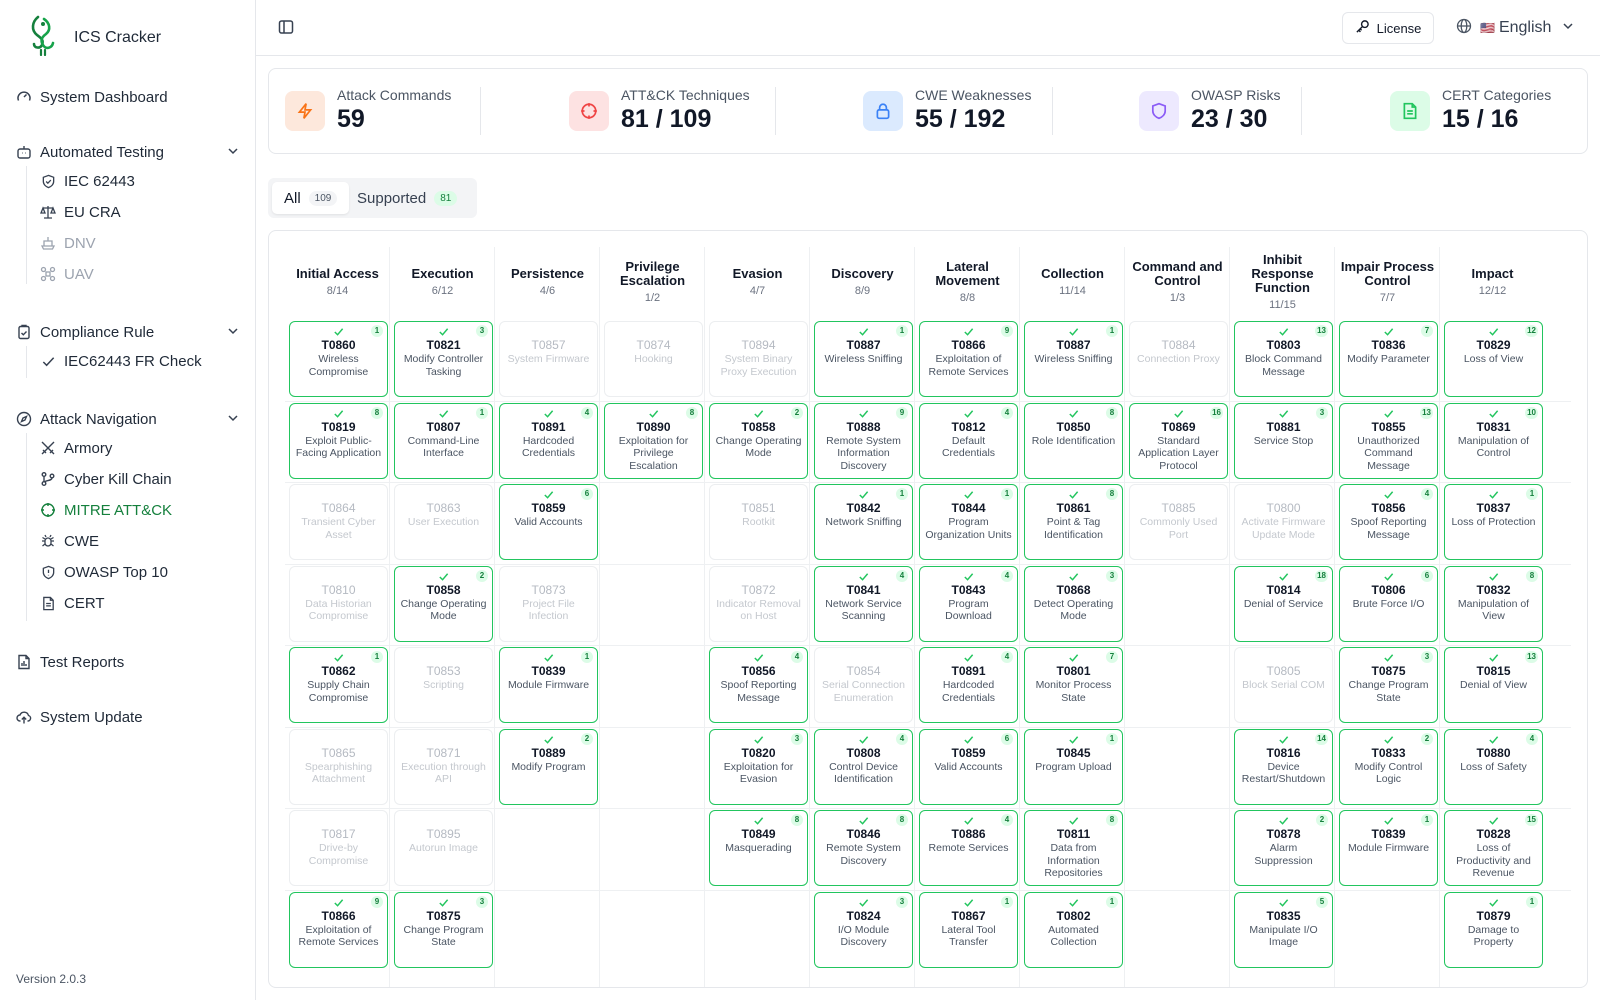 This screenshot has height=1000, width=1600. Describe the element at coordinates (1283, 848) in the screenshot. I see `technique-cell: 2 T0878 Alarm Suppression` at that location.